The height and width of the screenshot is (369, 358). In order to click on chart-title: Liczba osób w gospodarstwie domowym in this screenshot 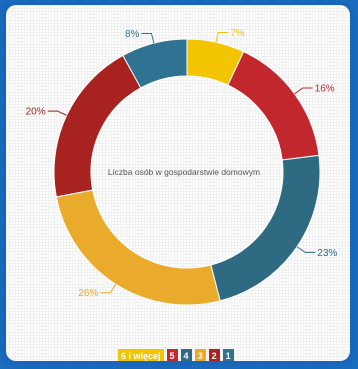, I will do `click(184, 172)`.